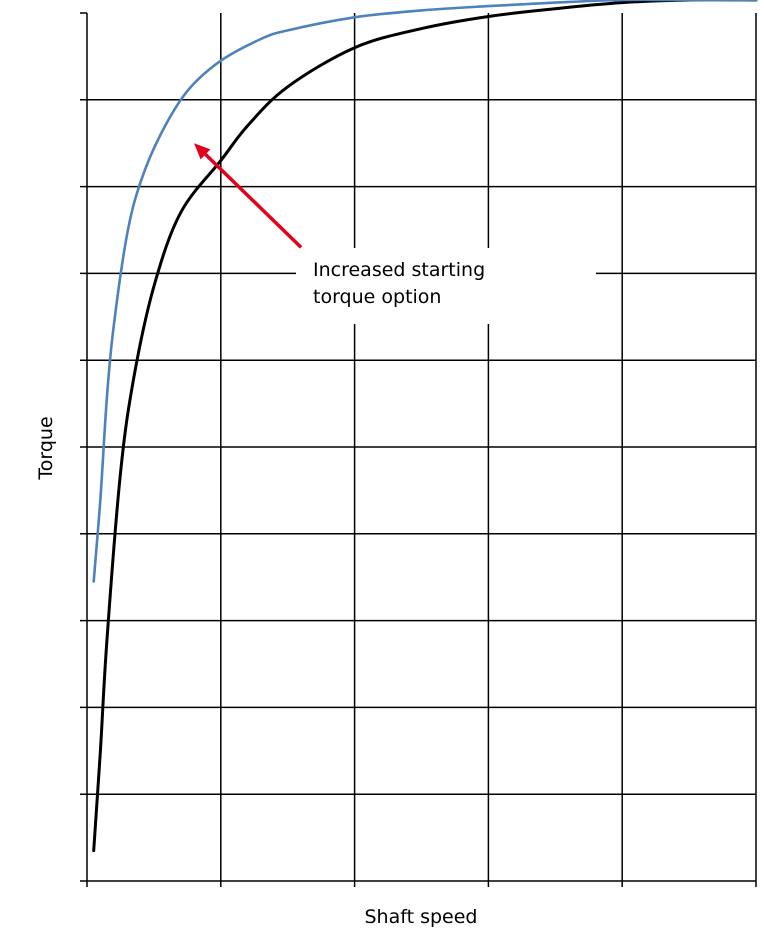 This screenshot has width=764, height=936. Describe the element at coordinates (446, 286) in the screenshot. I see `annotation-background` at that location.